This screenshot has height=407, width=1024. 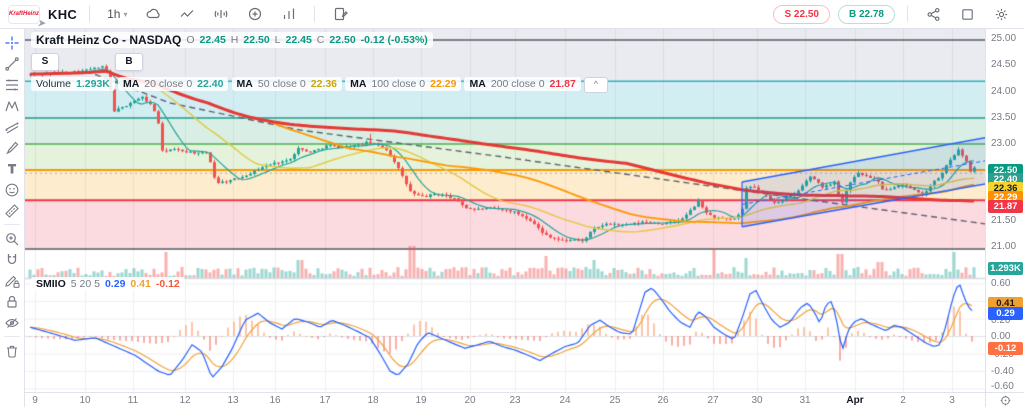 What do you see at coordinates (595, 85) in the screenshot?
I see `collapse-legend-button: ^` at bounding box center [595, 85].